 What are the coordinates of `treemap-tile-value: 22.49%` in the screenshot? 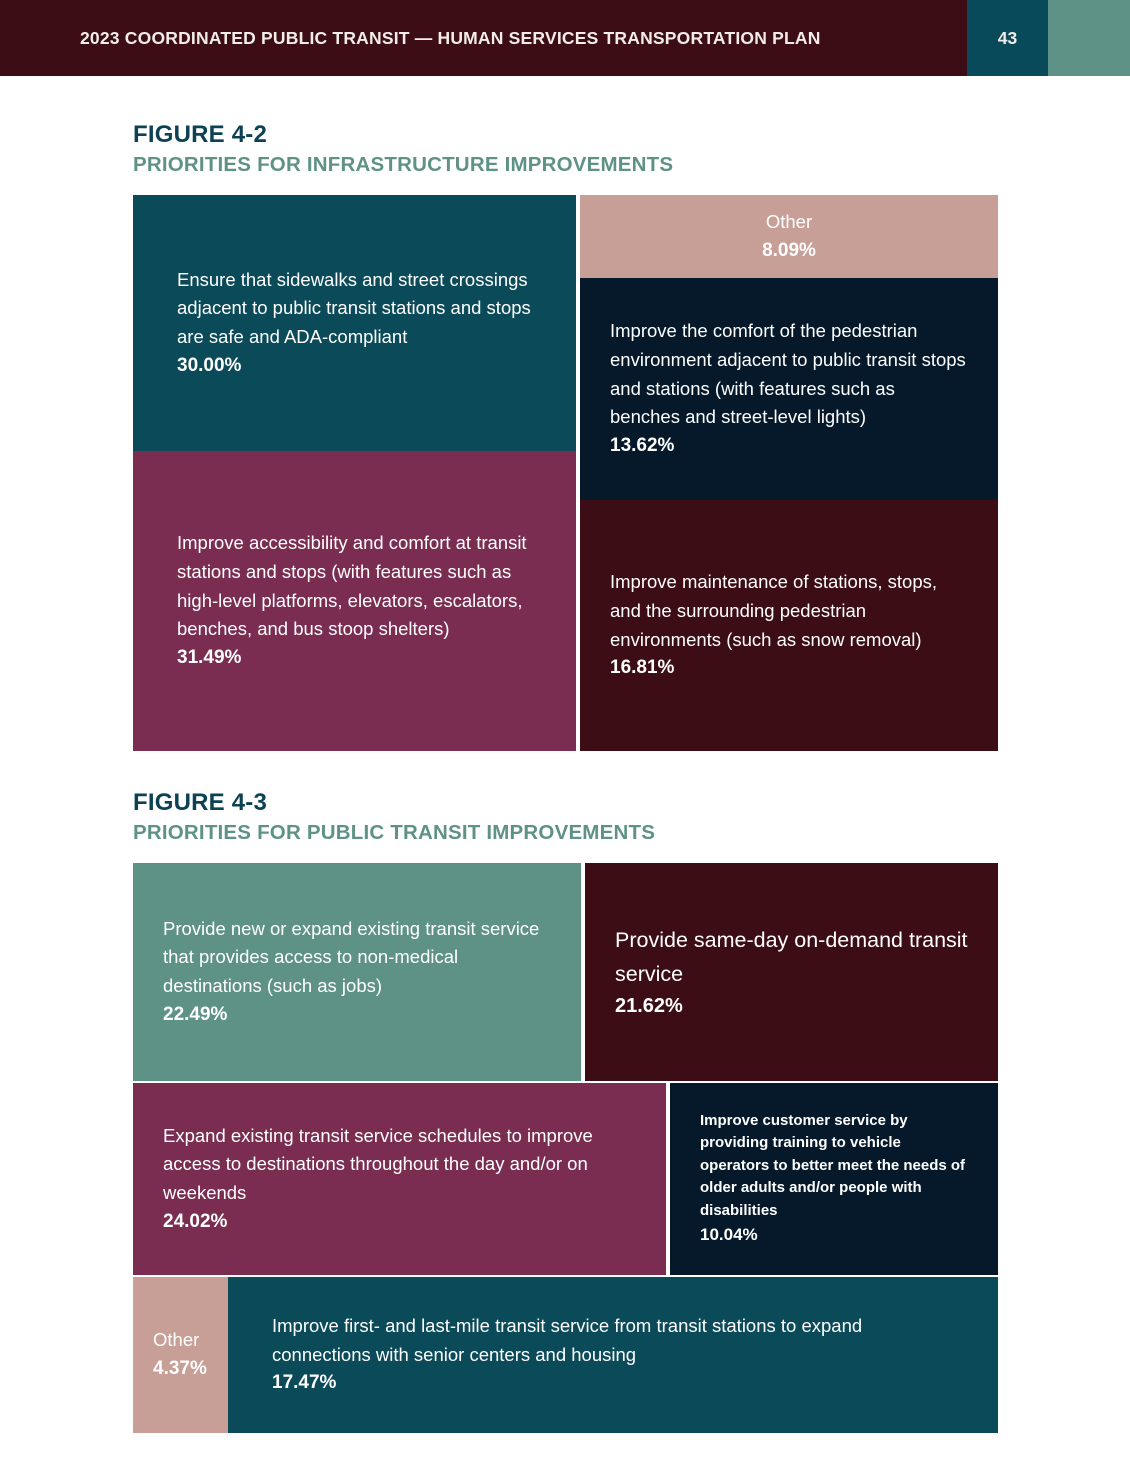 It's located at (195, 1014).